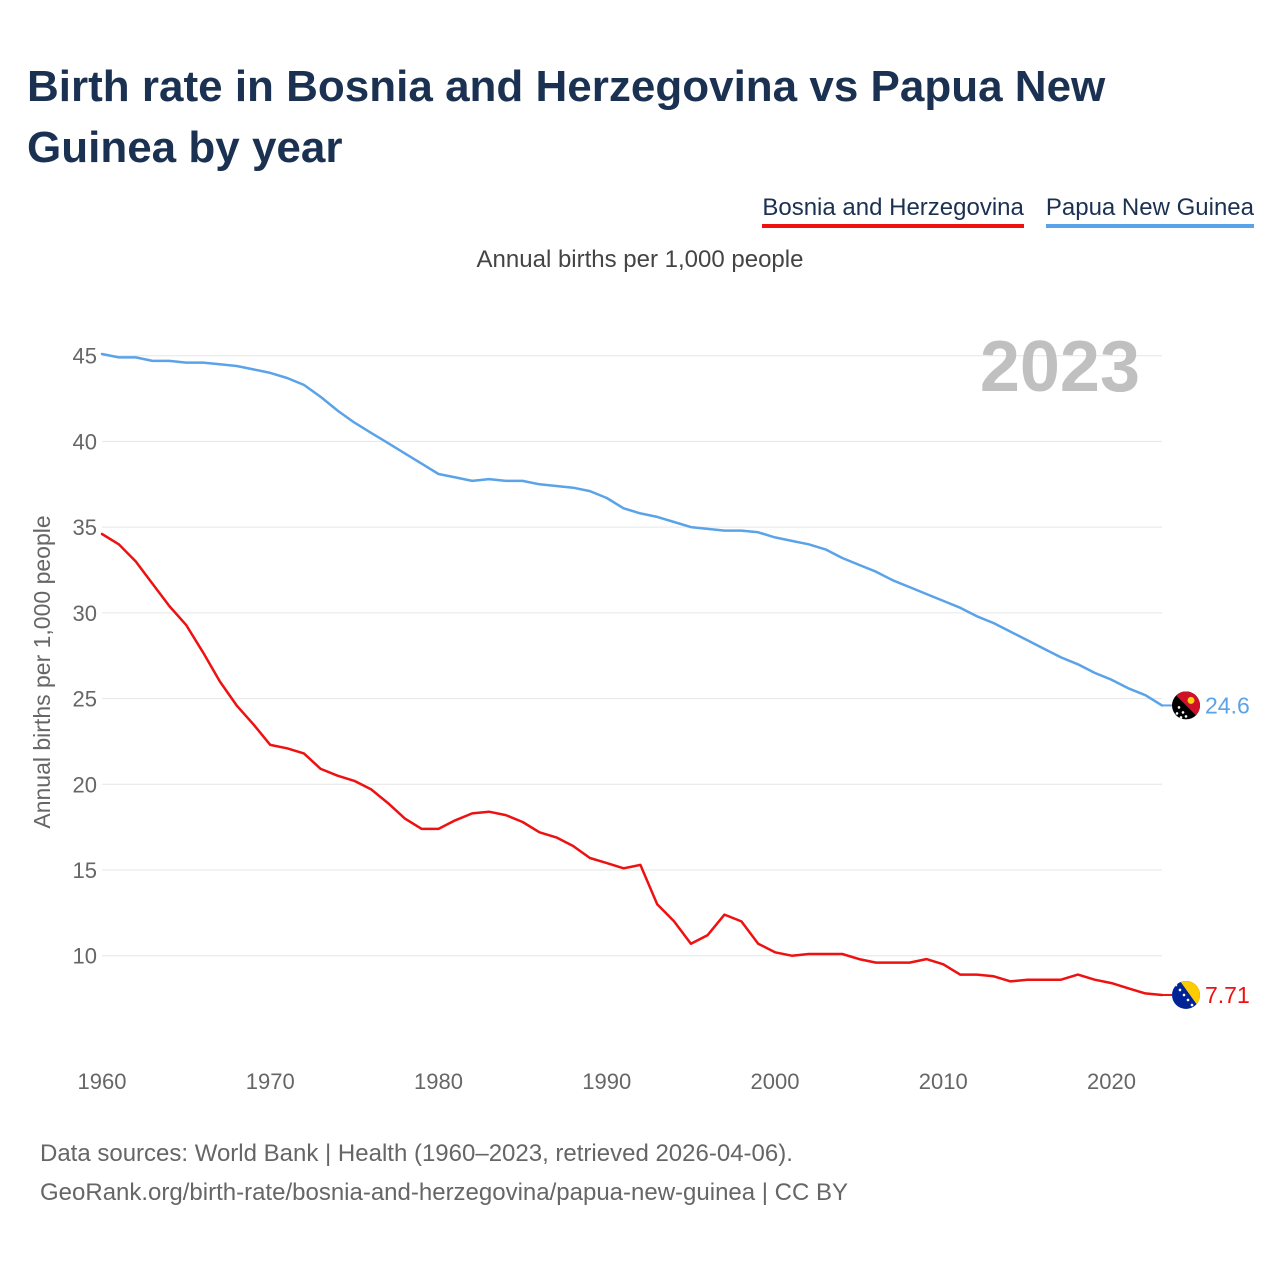  Describe the element at coordinates (1060, 367) in the screenshot. I see `year-watermark: 2023` at that location.